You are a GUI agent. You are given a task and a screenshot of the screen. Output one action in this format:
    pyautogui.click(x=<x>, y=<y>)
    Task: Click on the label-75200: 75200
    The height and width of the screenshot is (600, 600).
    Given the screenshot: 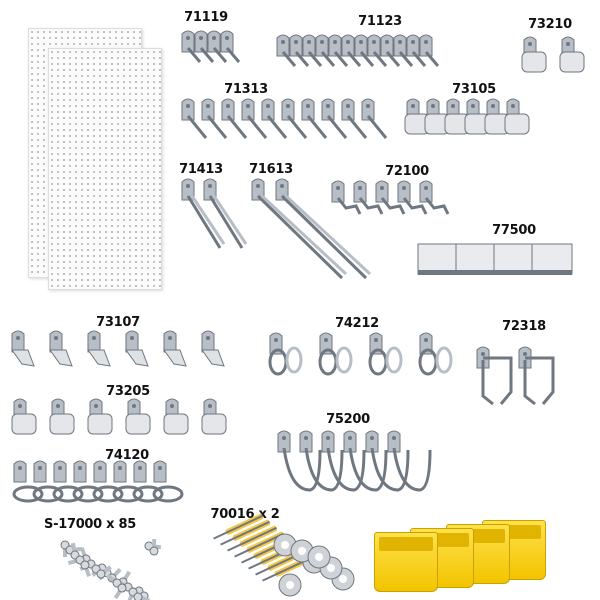 What is the action you would take?
    pyautogui.click(x=348, y=419)
    